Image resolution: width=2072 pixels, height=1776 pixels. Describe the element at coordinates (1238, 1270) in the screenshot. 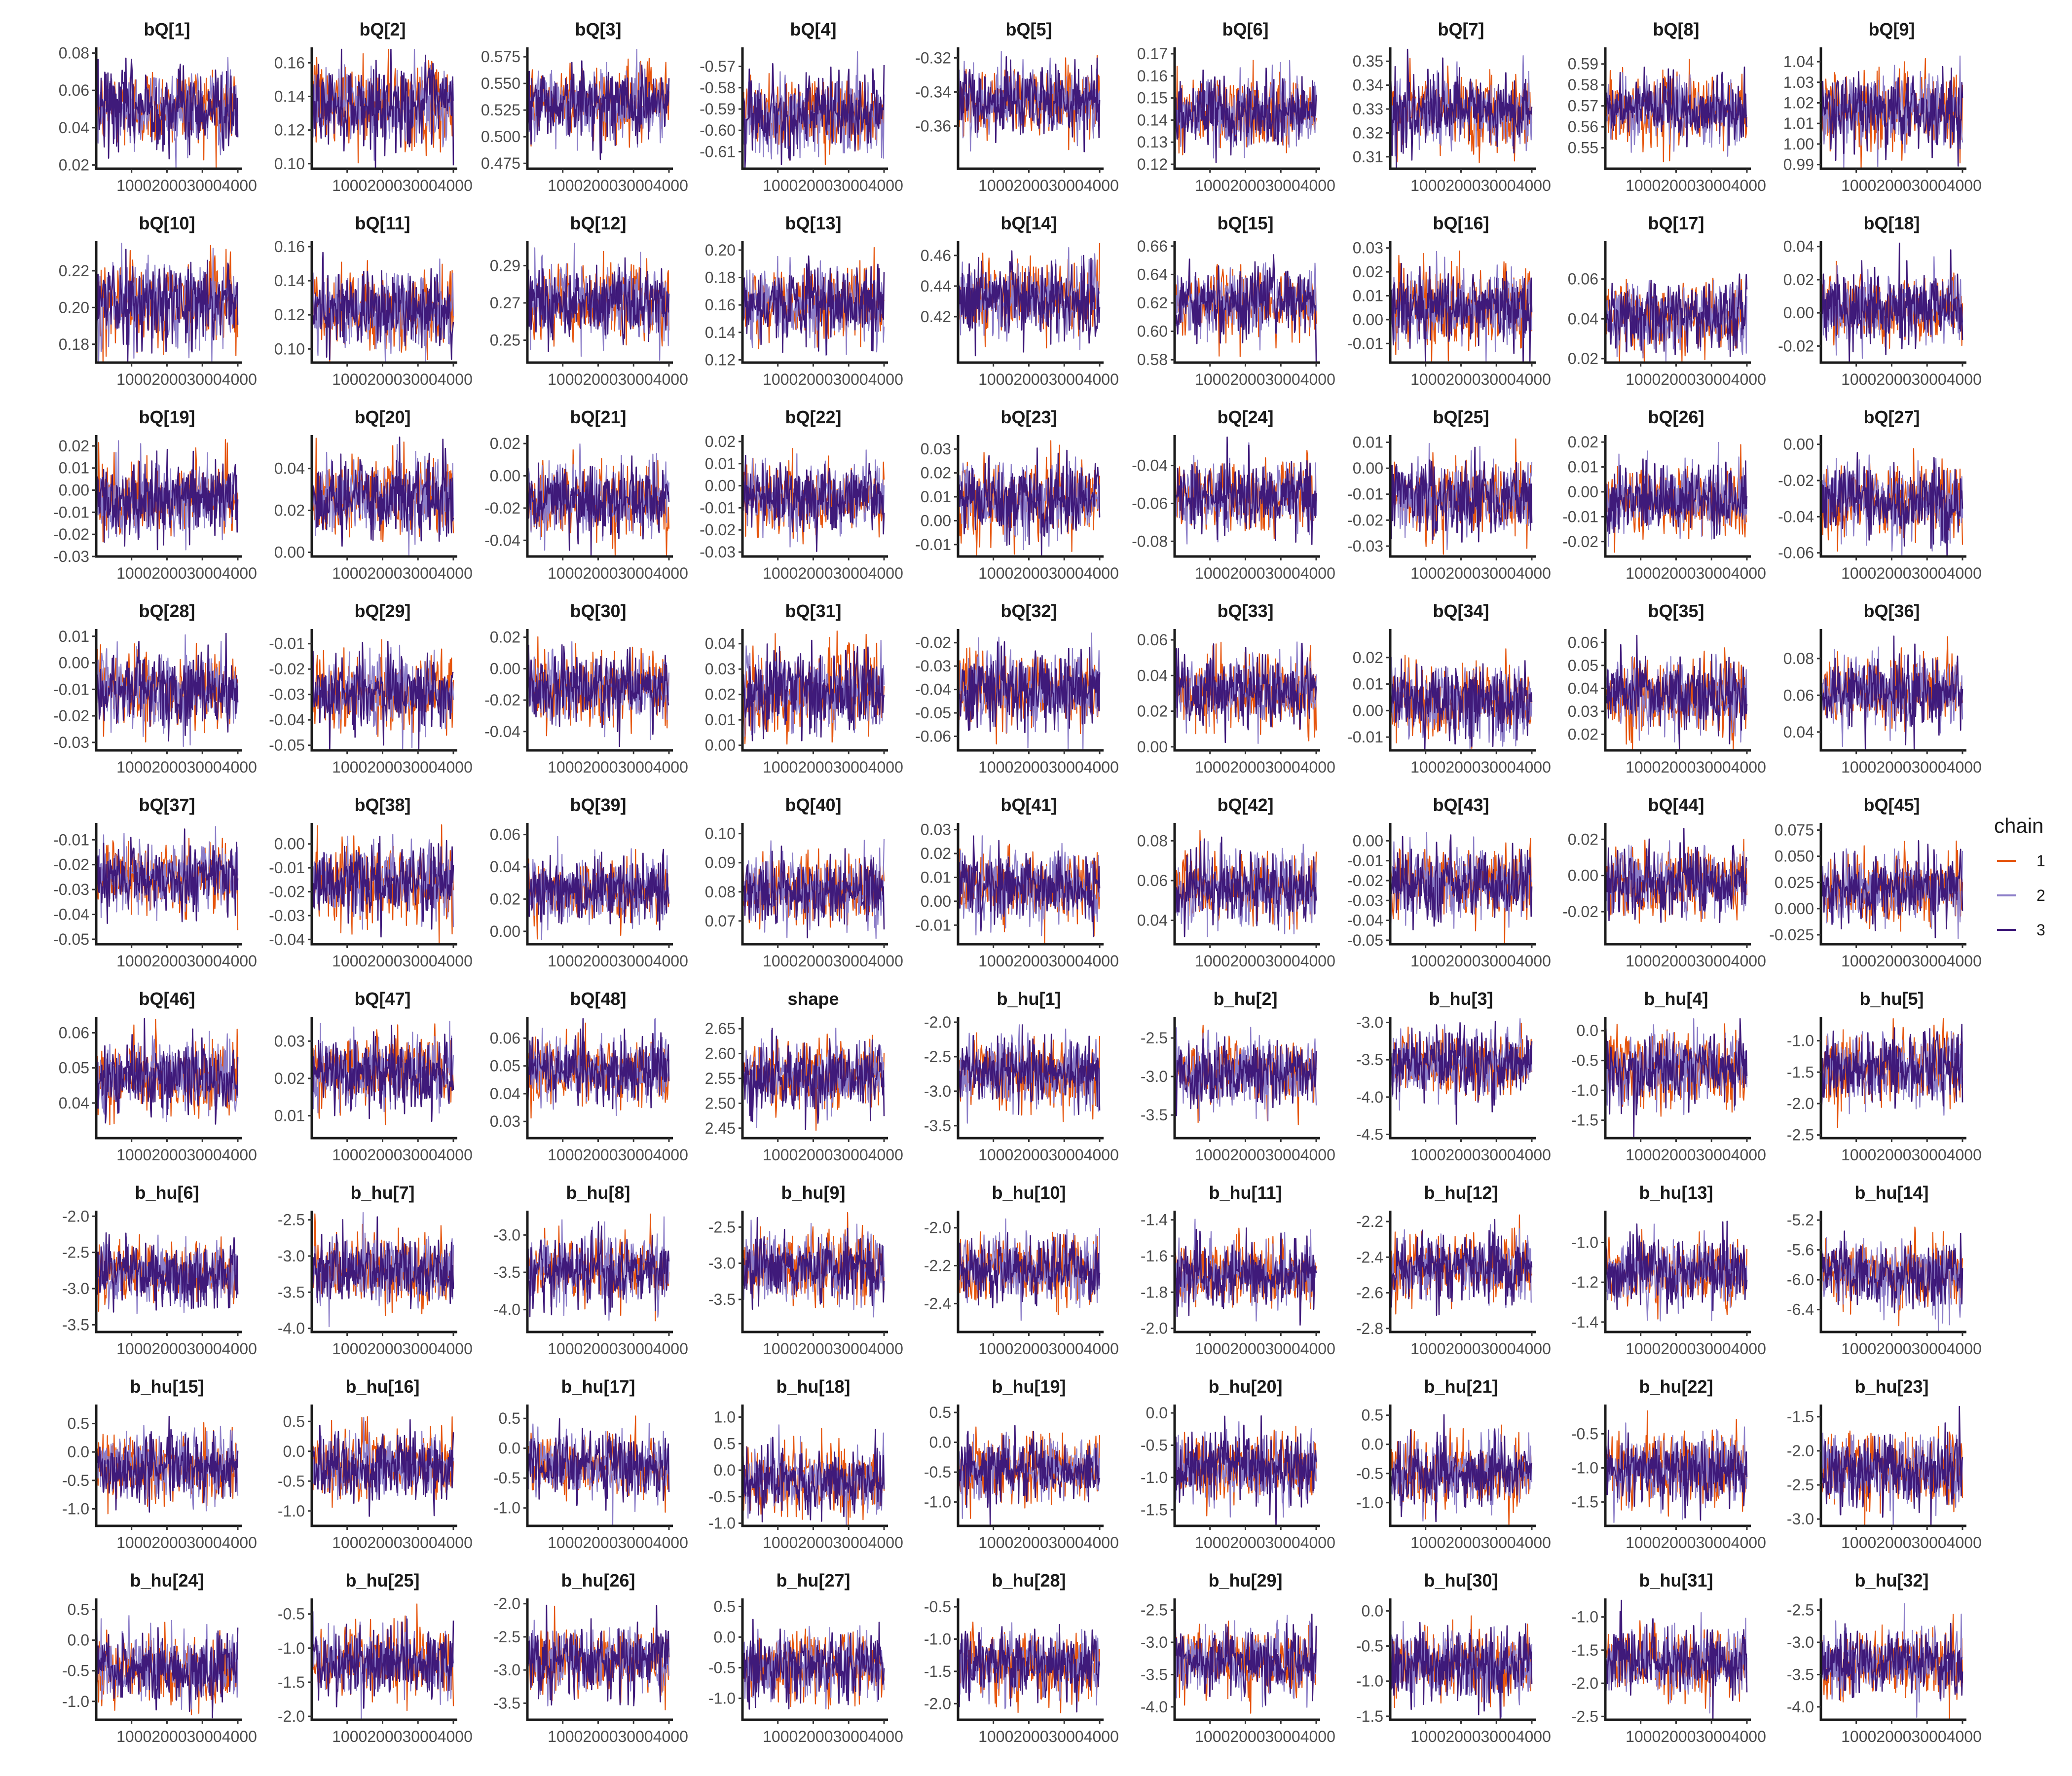

I see `trace-panel: b_hu[11] -2.0 -1.8 -1.6 -1.4 1000200030004000` at that location.